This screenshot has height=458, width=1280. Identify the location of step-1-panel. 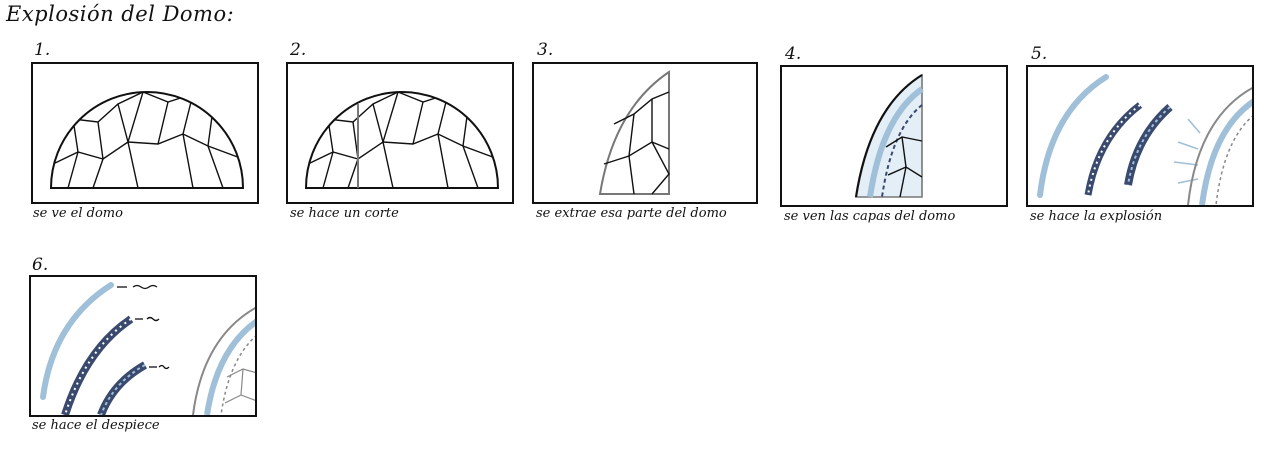
(145, 133).